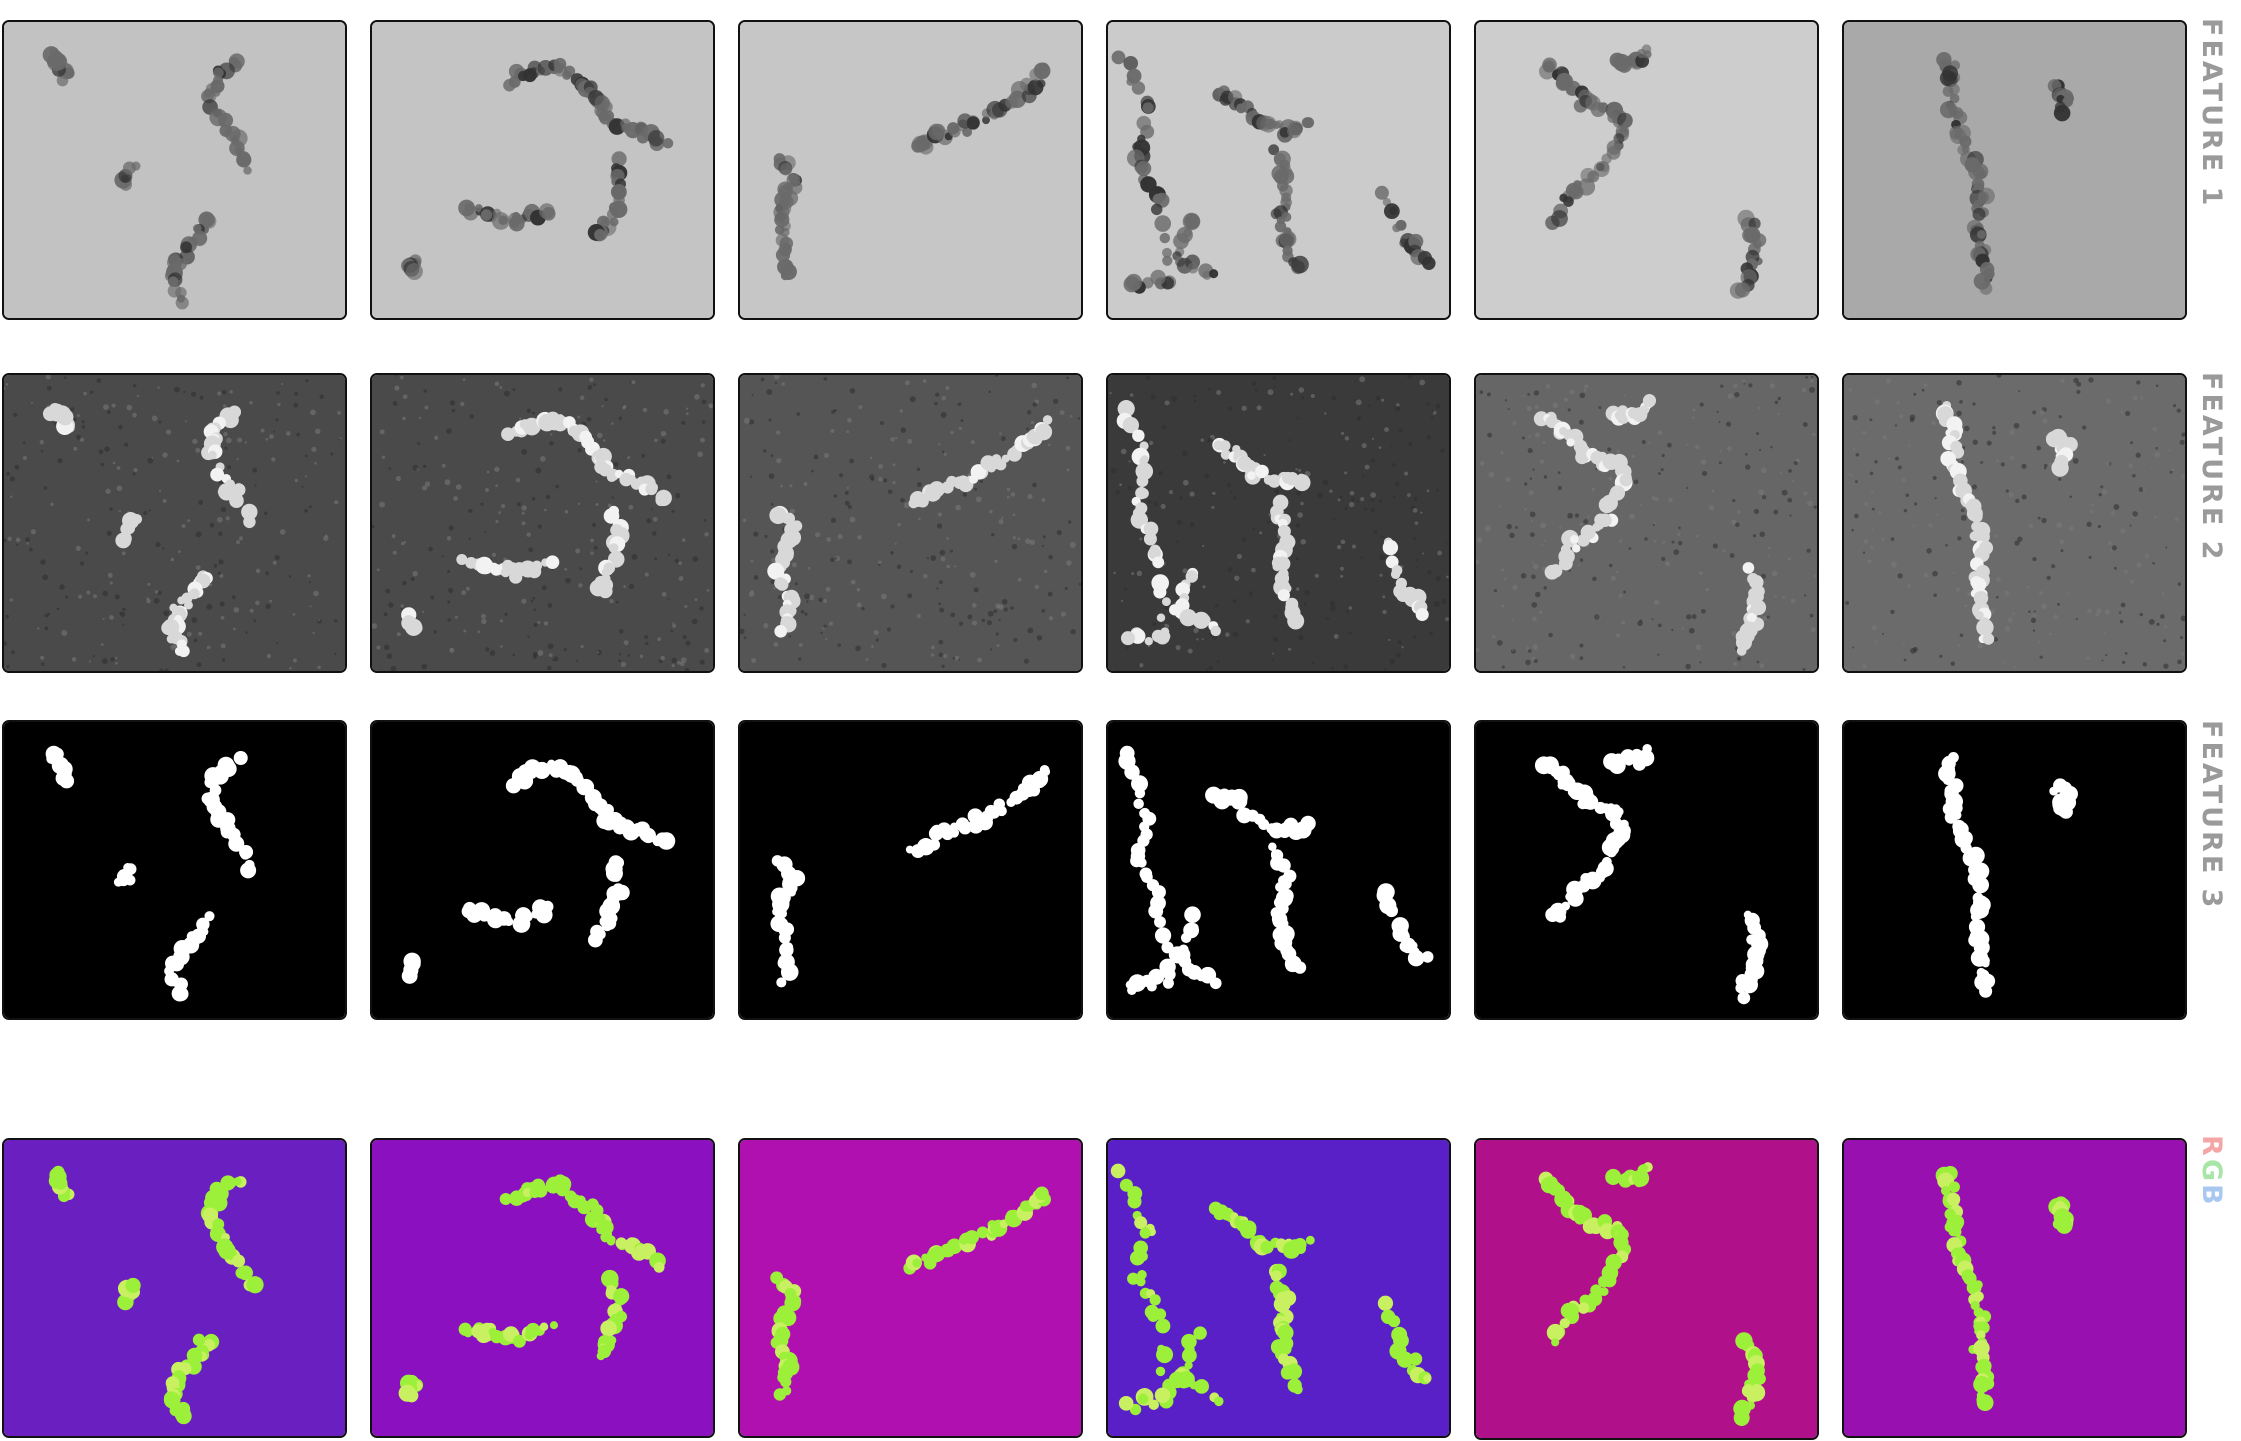 This screenshot has height=1441, width=2241. What do you see at coordinates (2211, 815) in the screenshot?
I see `row-label-feature3: FEATURE 3` at bounding box center [2211, 815].